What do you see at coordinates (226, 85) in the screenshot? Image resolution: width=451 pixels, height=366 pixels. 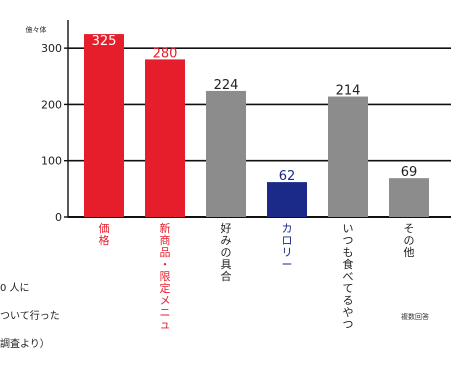 I see `value-label-3: 224` at bounding box center [226, 85].